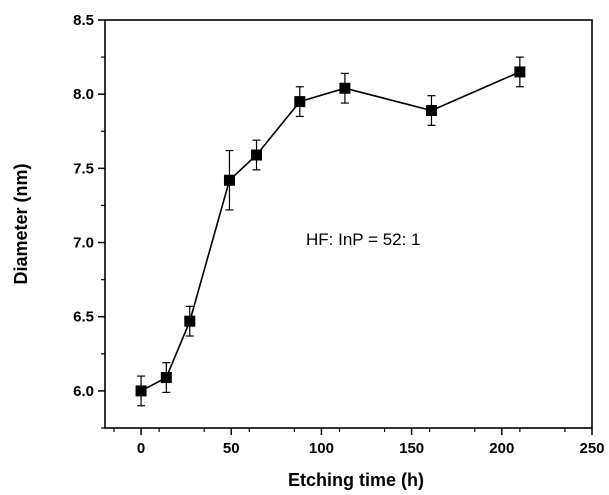  Describe the element at coordinates (83, 168) in the screenshot. I see `y-tick-label: 7.5` at that location.